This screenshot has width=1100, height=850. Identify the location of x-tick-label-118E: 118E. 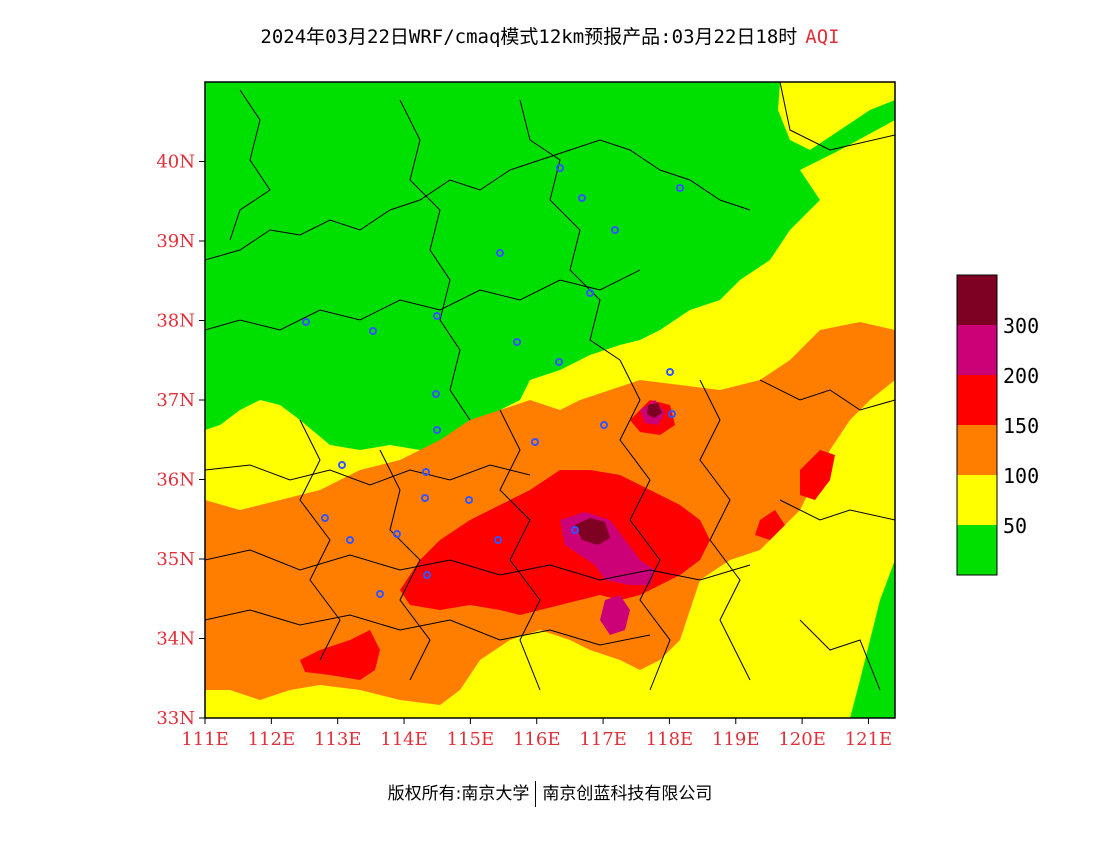
(670, 739).